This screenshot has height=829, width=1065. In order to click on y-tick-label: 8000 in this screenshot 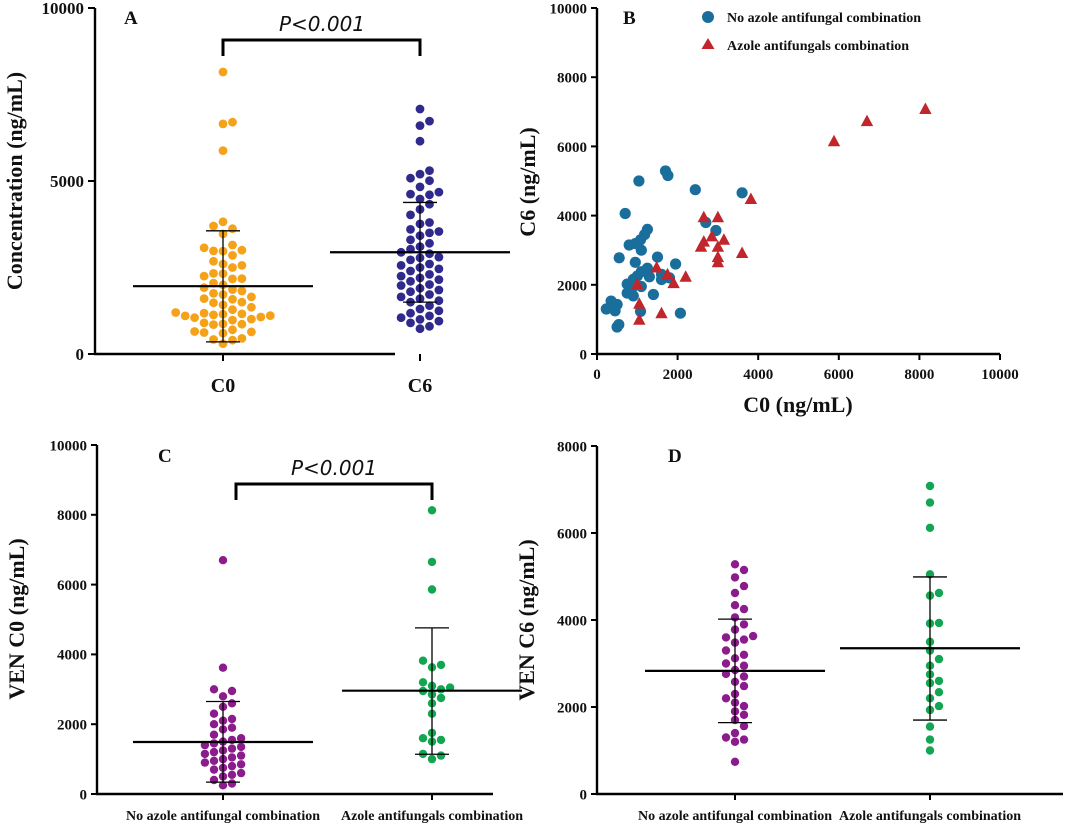, I will do `click(572, 79)`.